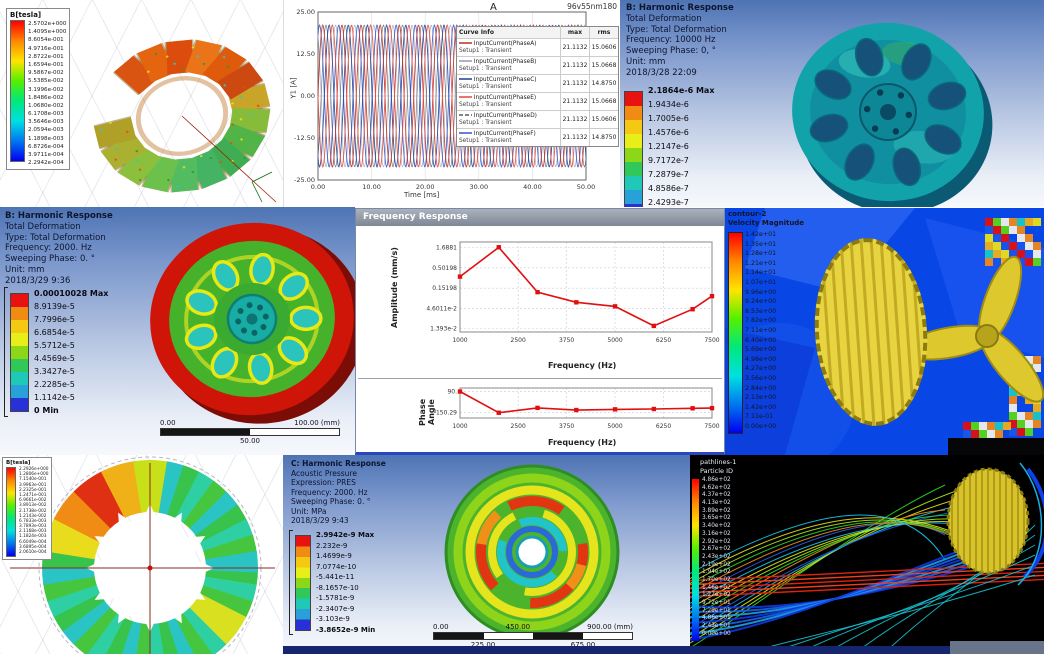  Describe the element at coordinates (335, 577) in the screenshot. I see `legend-value: -5.441e-11` at that location.